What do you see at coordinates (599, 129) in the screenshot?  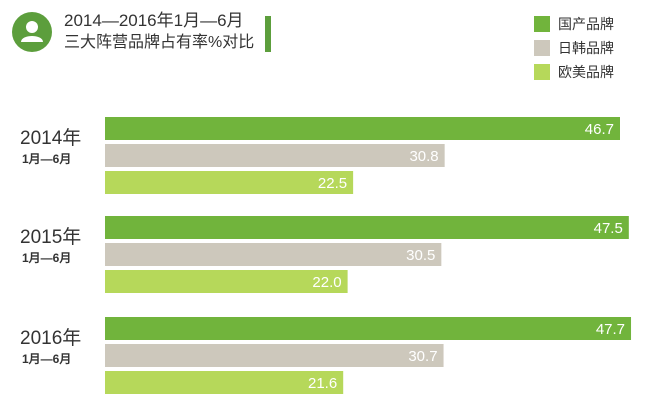 I see `bar-value-label: 46.7` at bounding box center [599, 129].